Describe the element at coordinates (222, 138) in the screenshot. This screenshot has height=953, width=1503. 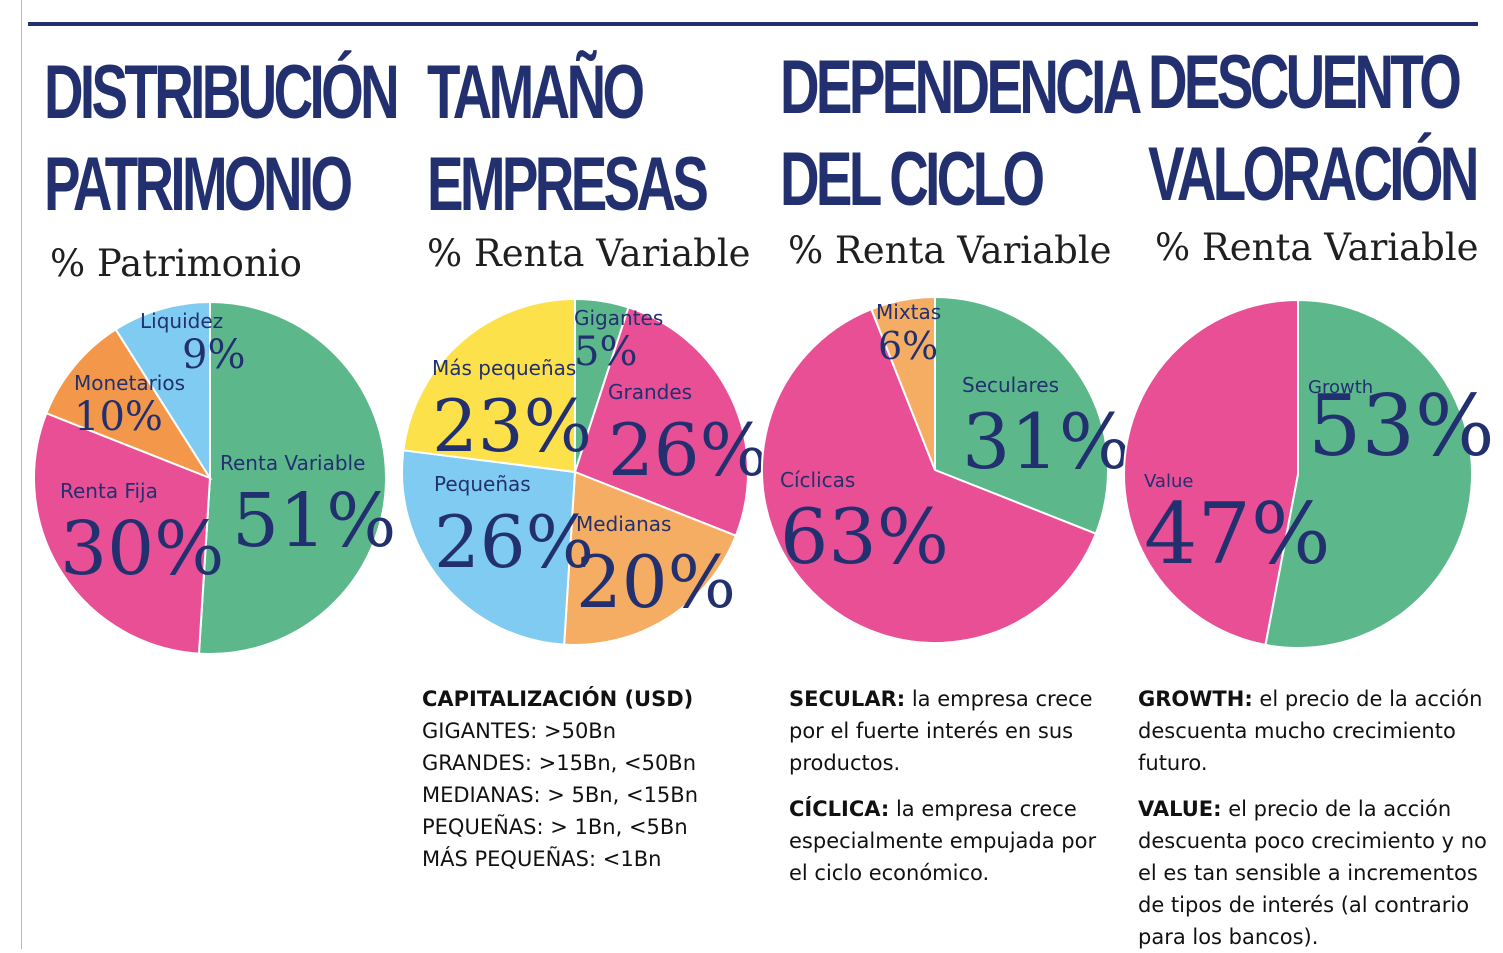
I see `panel-1-title: DISTRIBUCIÓN PATRIMONIO` at that location.